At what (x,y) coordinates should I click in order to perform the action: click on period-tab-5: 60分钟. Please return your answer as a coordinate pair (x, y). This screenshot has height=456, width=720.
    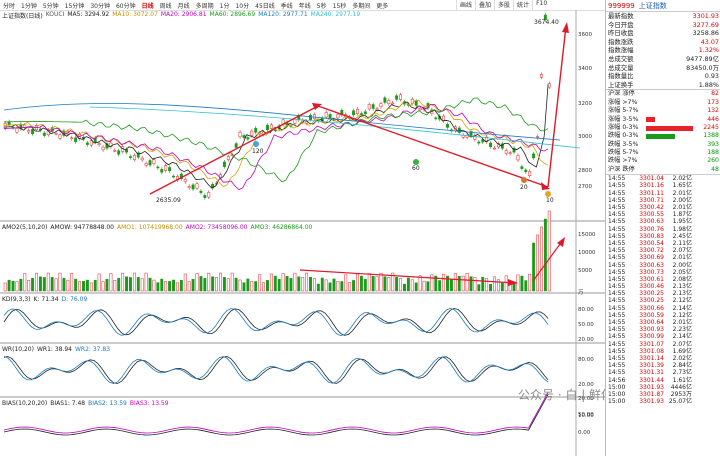
    Looking at the image, I should click on (125, 6).